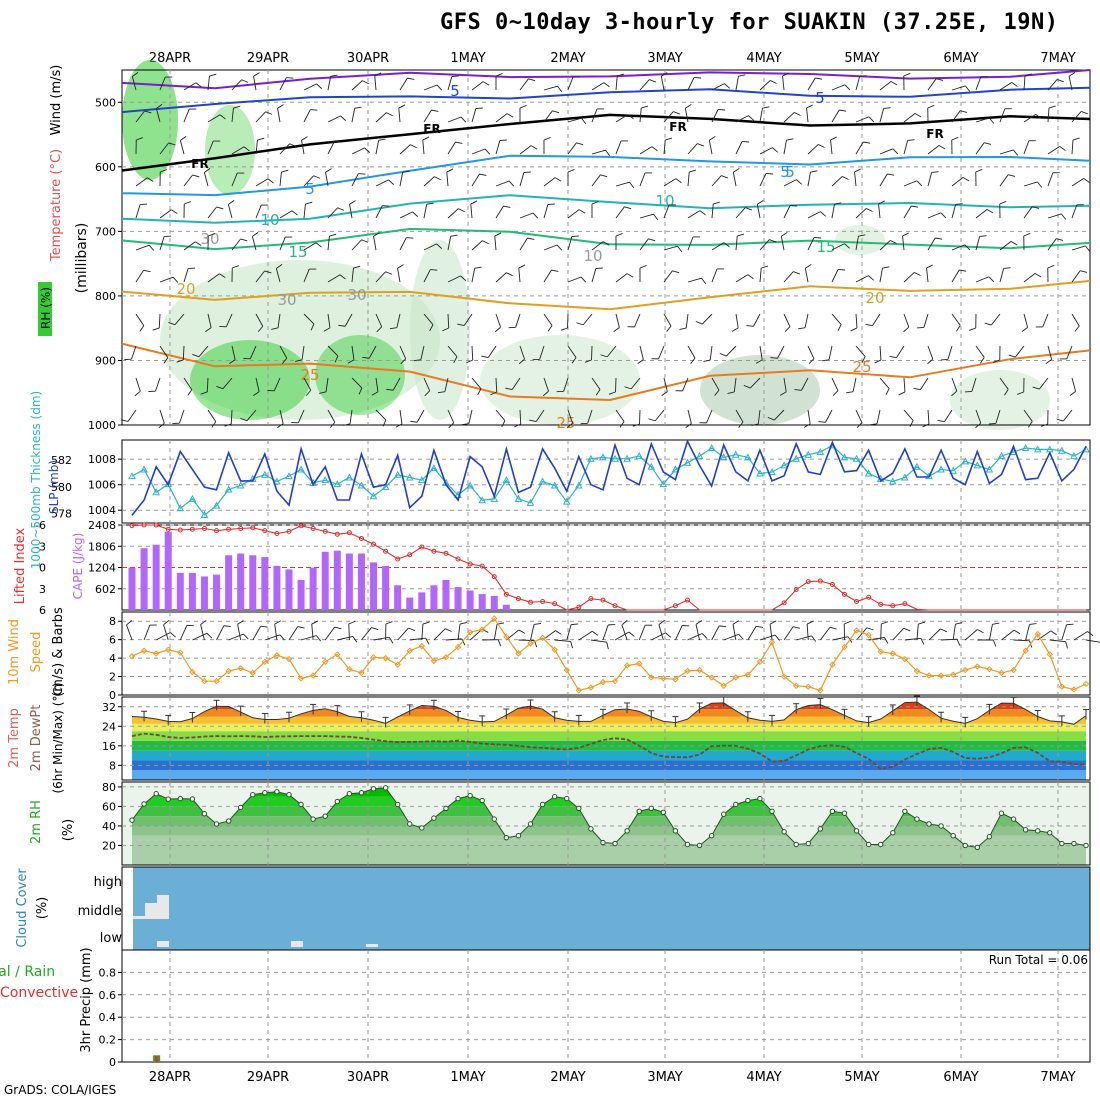  I want to click on contour-label: 5, so click(790, 172).